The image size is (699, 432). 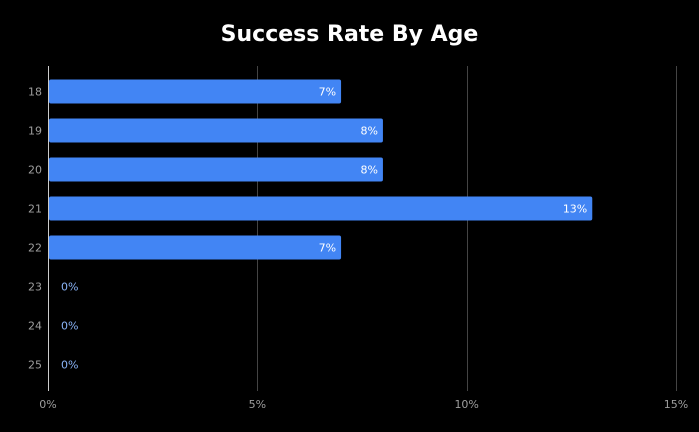 What do you see at coordinates (35, 326) in the screenshot?
I see `y-tick-label-24: 24` at bounding box center [35, 326].